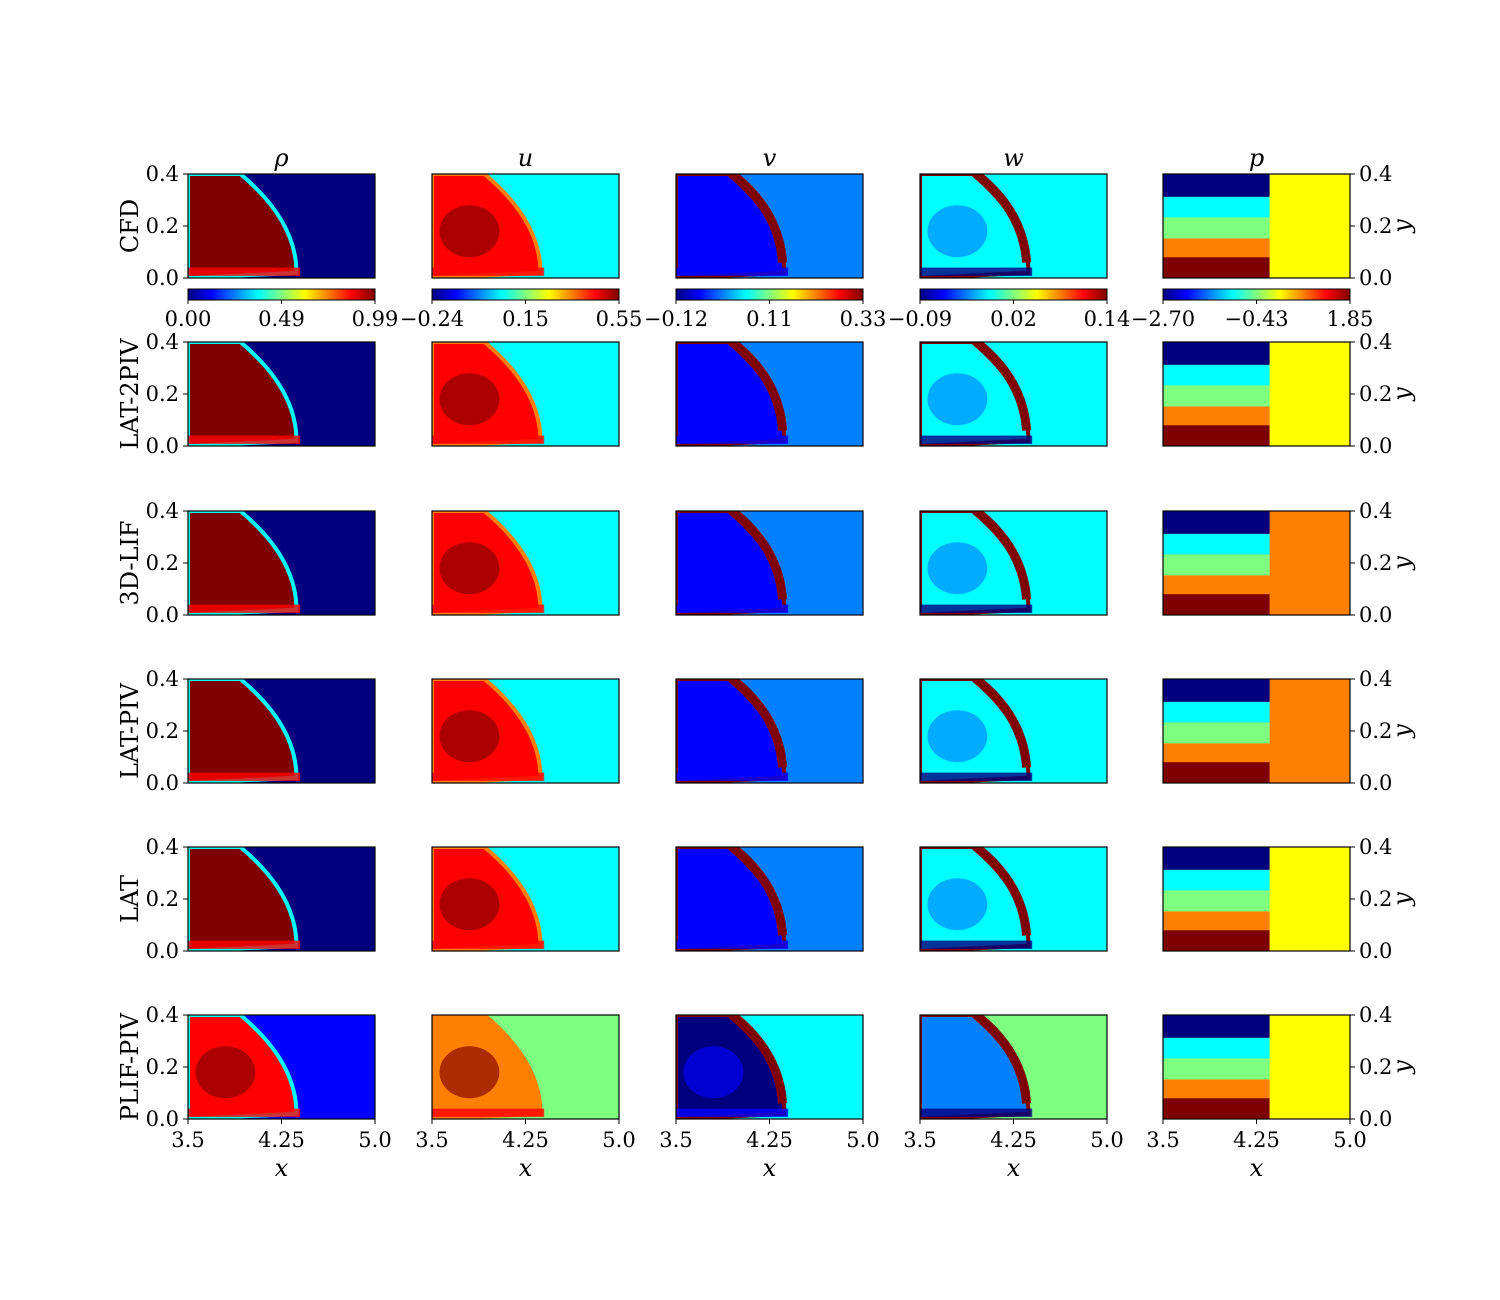 This screenshot has height=1300, width=1500. Describe the element at coordinates (863, 319) in the screenshot. I see `colorbar-tick-label: 0.33` at that location.